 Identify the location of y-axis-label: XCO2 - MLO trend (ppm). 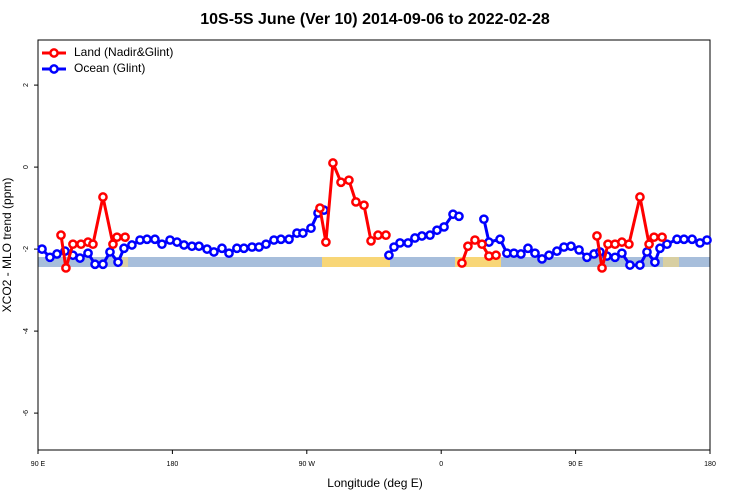
(7, 245).